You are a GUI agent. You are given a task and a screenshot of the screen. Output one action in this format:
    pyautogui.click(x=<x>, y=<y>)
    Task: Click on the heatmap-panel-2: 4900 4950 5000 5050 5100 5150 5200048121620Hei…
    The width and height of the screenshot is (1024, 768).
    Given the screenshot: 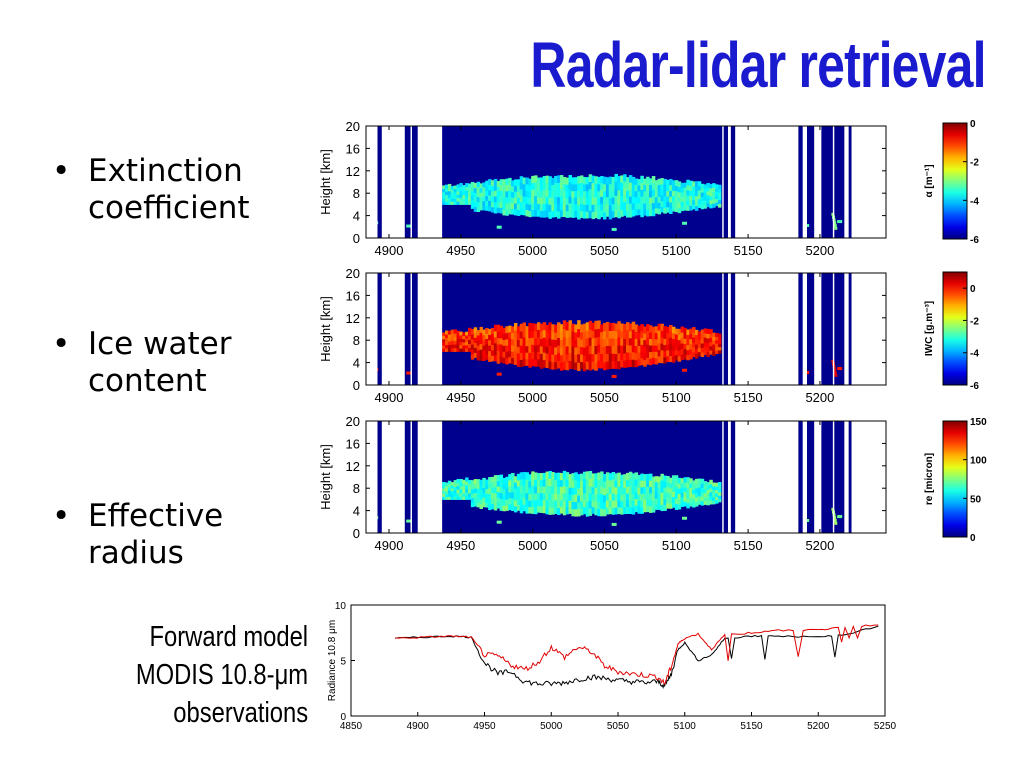 What is the action you would take?
    pyautogui.click(x=648, y=335)
    